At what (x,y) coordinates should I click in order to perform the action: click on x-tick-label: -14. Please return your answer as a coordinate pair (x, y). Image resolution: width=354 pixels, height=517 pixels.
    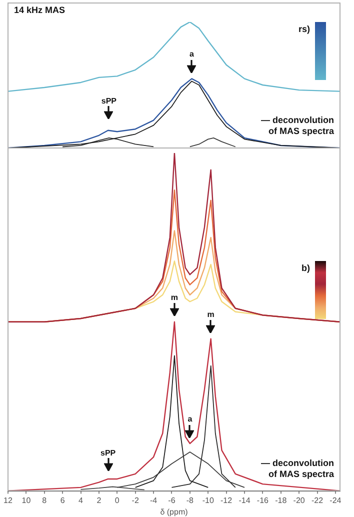
    Looking at the image, I should click on (244, 500).